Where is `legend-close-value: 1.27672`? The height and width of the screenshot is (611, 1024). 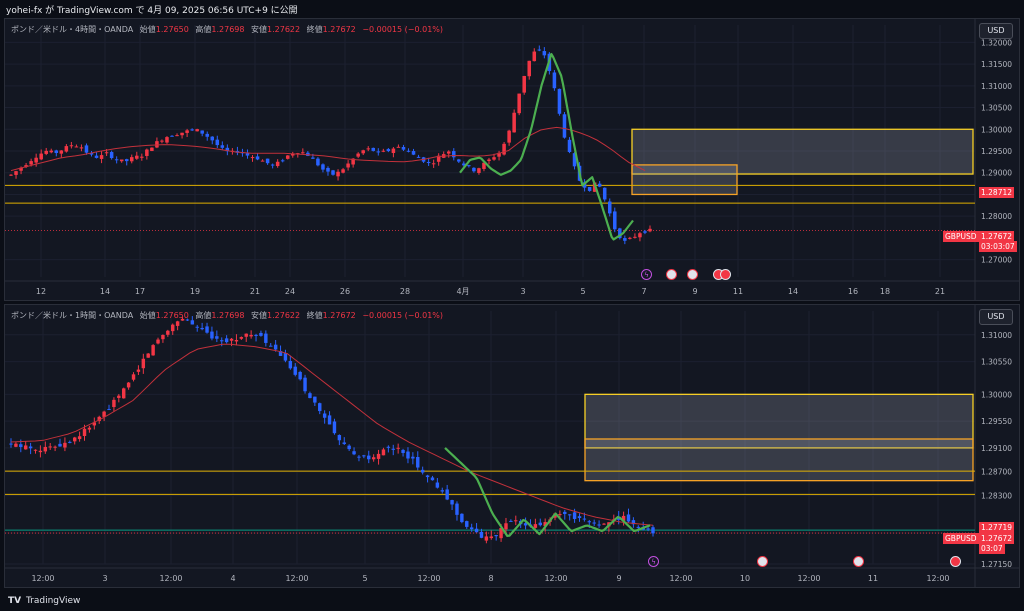
legend-close-value: 1.27672 is located at coordinates (339, 29).